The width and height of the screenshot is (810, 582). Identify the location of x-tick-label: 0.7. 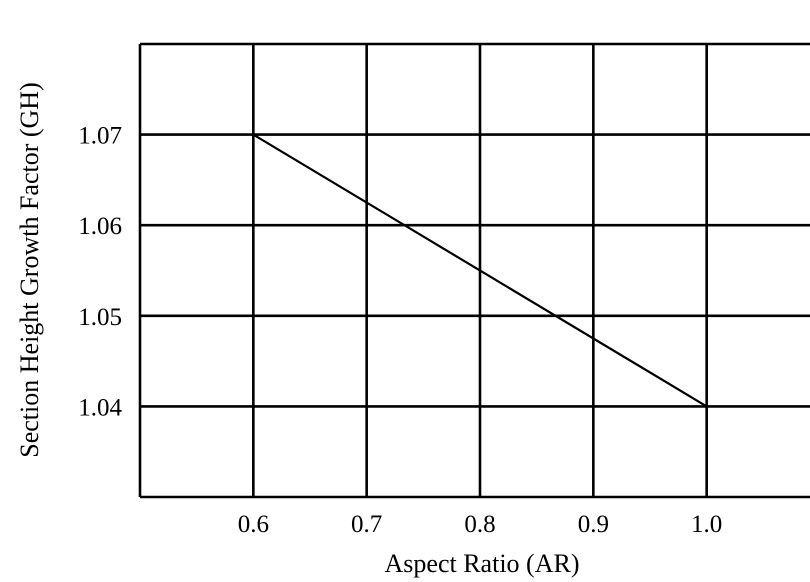
(366, 524).